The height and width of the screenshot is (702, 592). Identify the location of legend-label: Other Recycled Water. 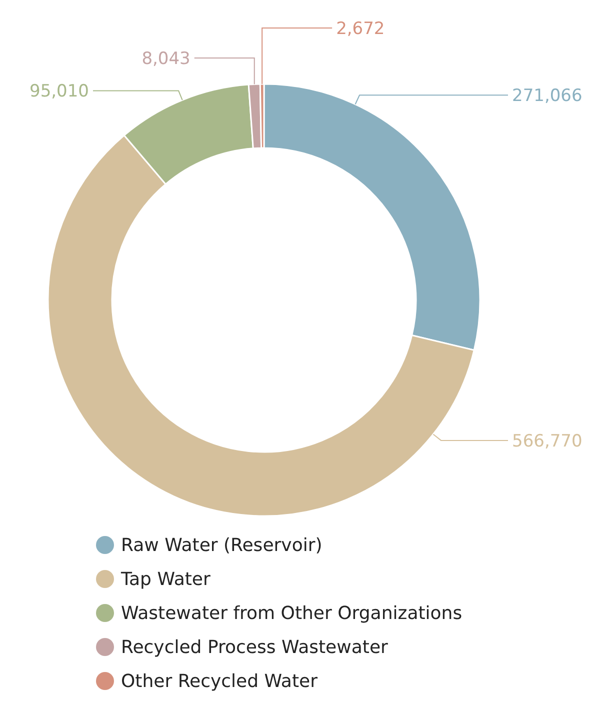
(219, 681).